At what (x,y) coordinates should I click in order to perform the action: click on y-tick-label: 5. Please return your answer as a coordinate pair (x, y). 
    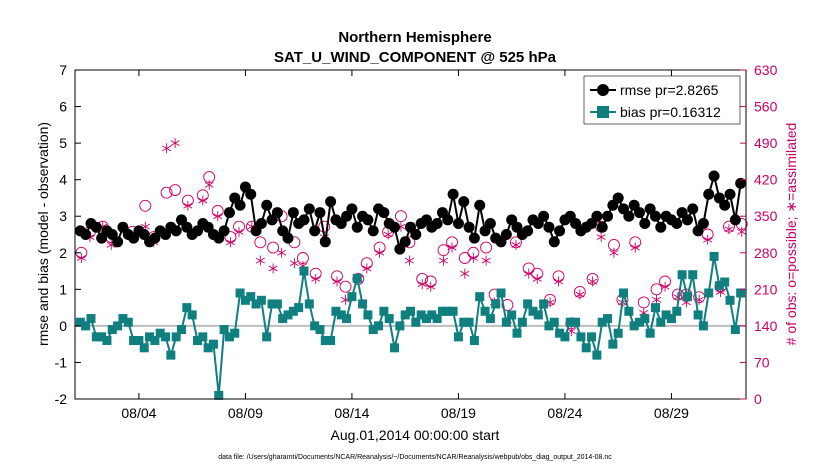
    Looking at the image, I should click on (63, 143).